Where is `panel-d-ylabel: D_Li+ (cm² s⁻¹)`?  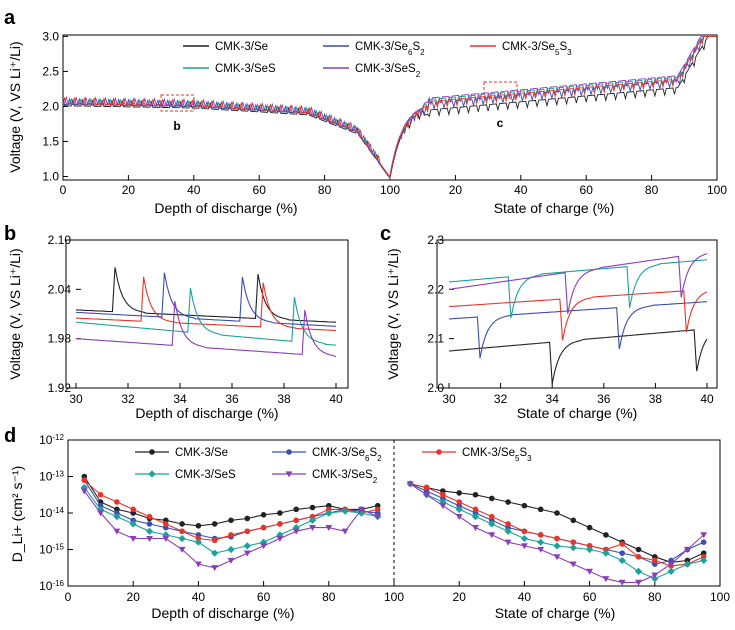 panel-d-ylabel: D_Li+ (cm² s⁻¹) is located at coordinates (17, 514).